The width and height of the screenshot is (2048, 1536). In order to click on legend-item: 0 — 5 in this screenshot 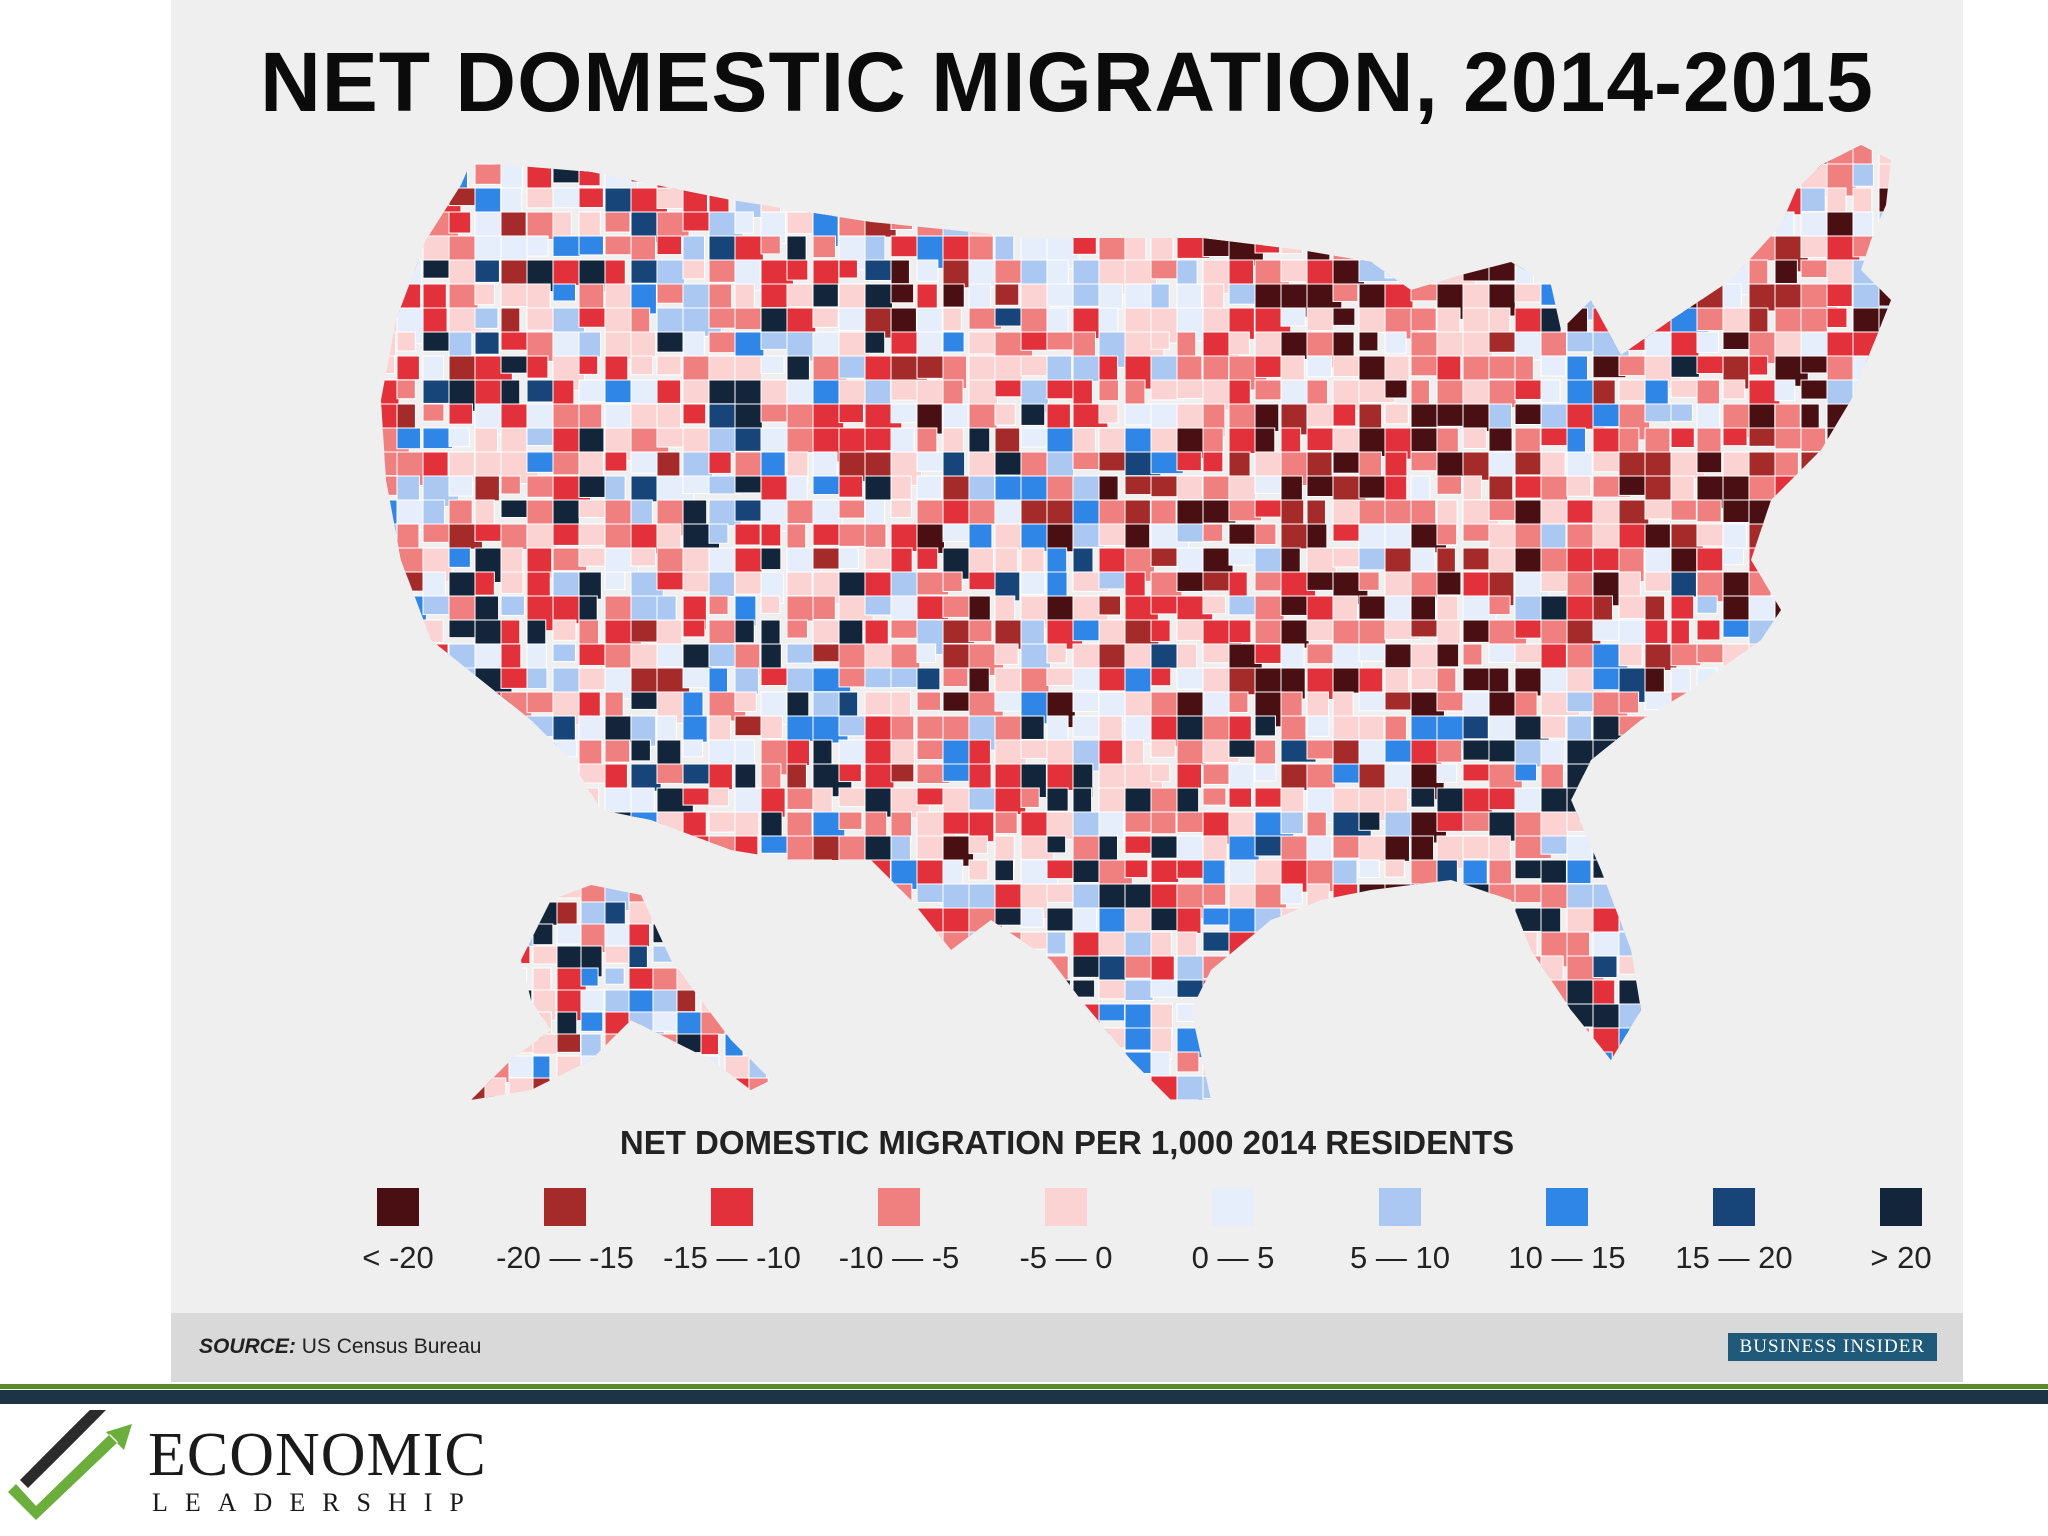, I will do `click(1233, 1232)`.